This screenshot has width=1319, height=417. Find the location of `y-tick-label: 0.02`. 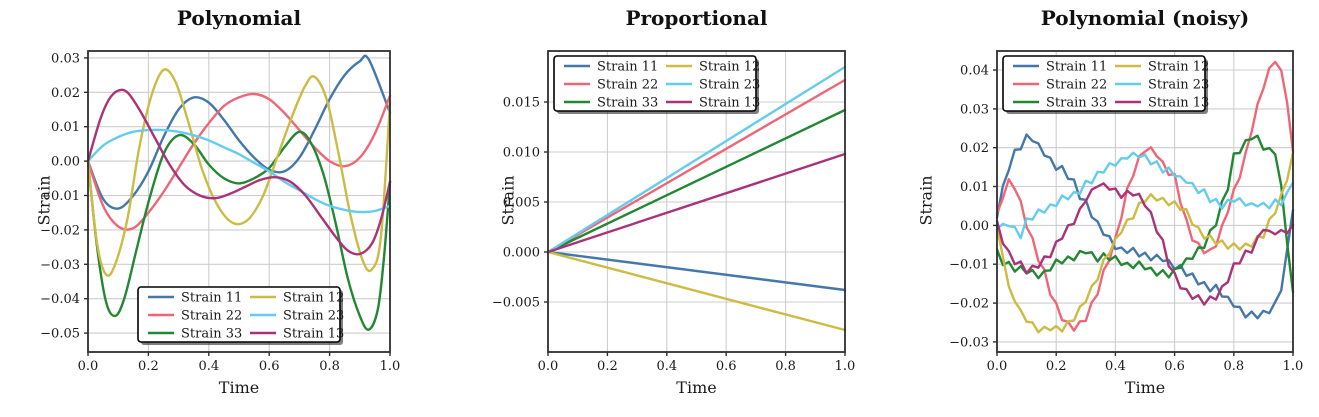

y-tick-label: 0.02 is located at coordinates (65, 93).